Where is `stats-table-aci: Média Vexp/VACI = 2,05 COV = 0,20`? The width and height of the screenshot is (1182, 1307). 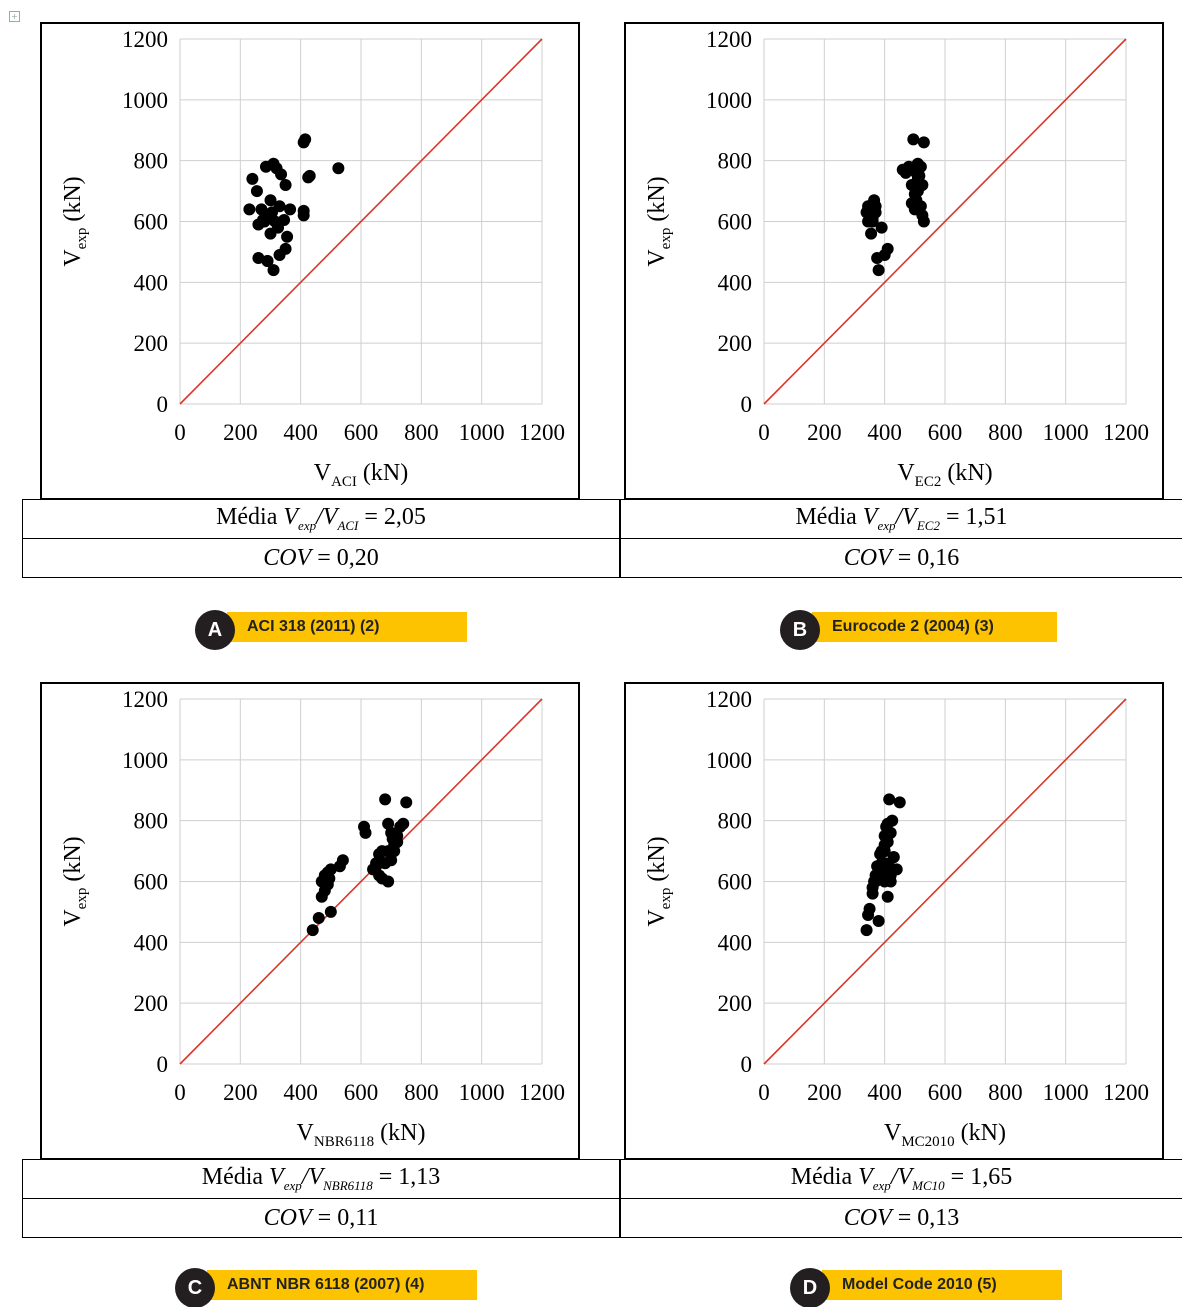 stats-table-aci: Média Vexp/VACI = 2,05 COV = 0,20 is located at coordinates (321, 538).